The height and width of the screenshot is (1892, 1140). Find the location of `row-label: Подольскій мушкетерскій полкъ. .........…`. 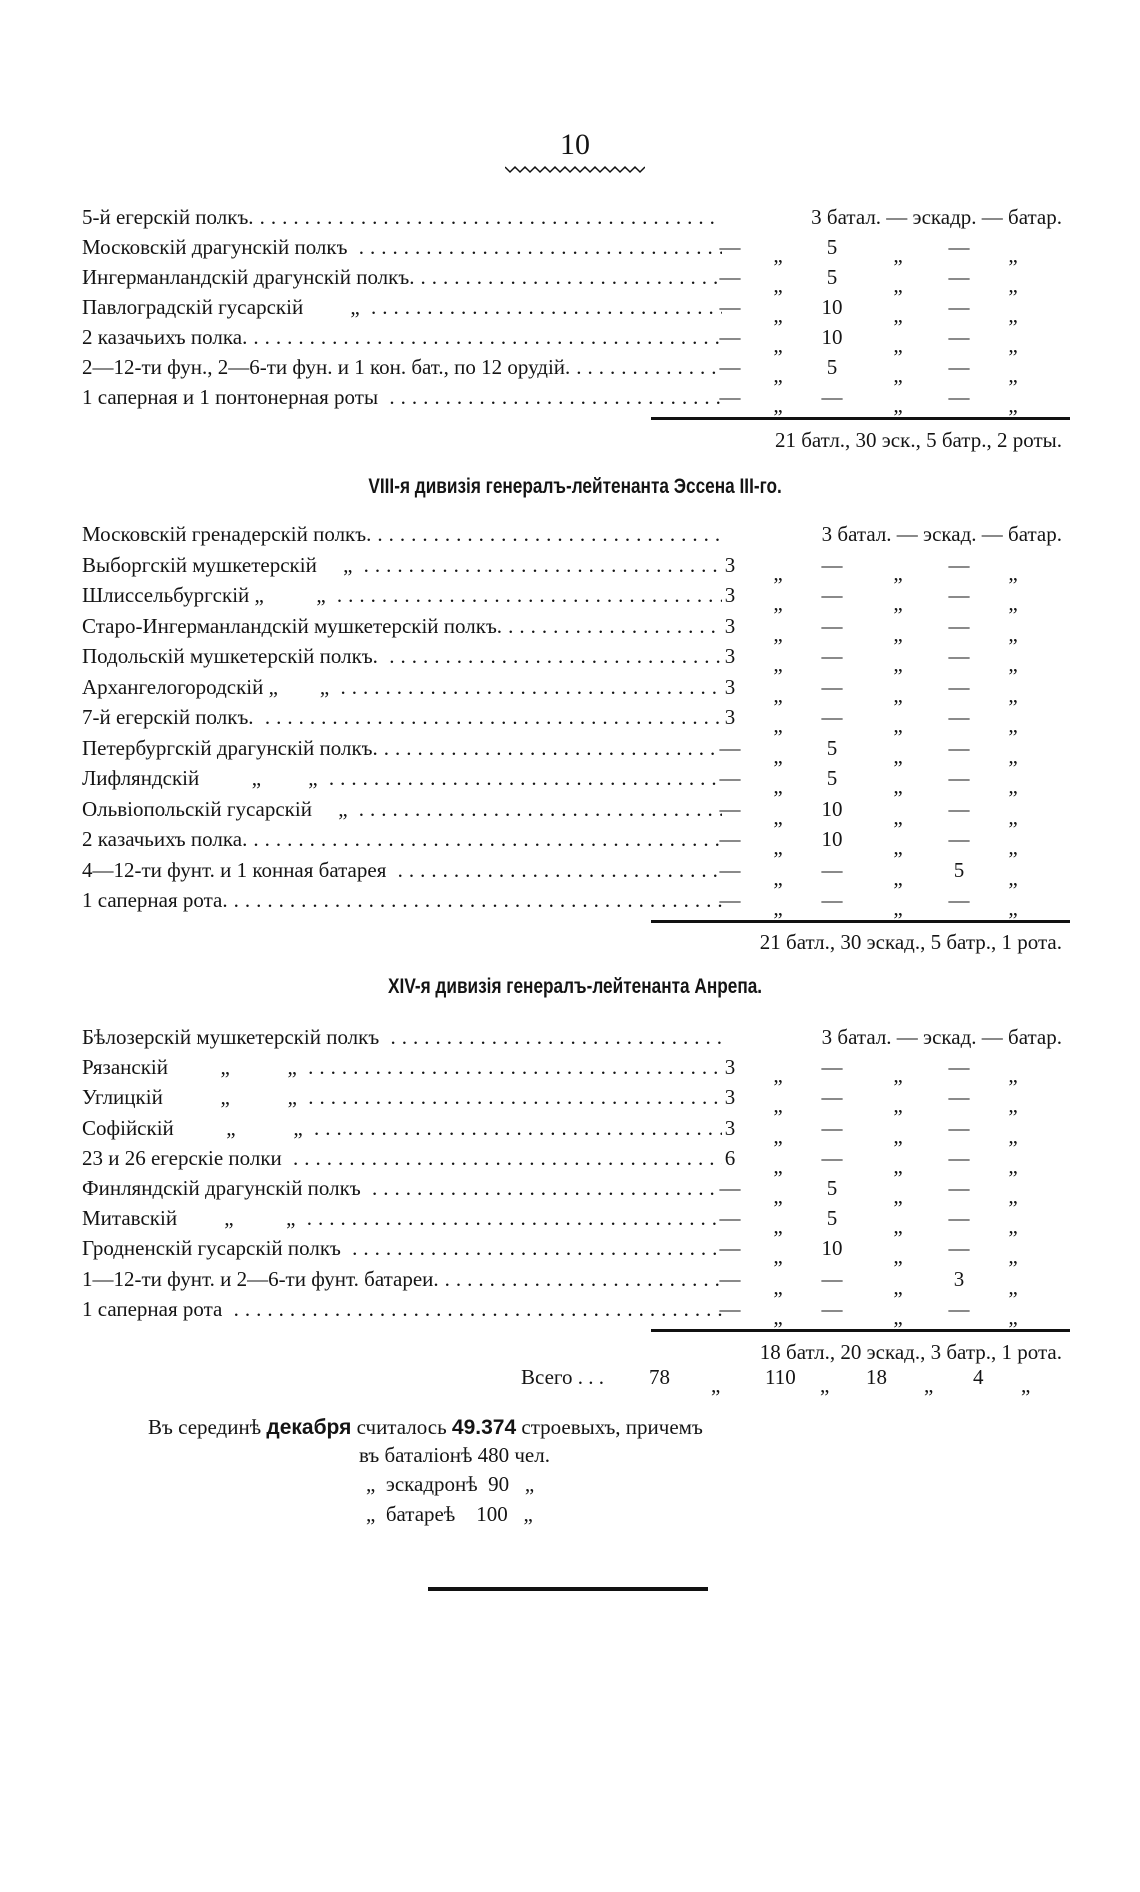

row-label: Подольскій мушкетерскій полкъ. .........… is located at coordinates (402, 656).